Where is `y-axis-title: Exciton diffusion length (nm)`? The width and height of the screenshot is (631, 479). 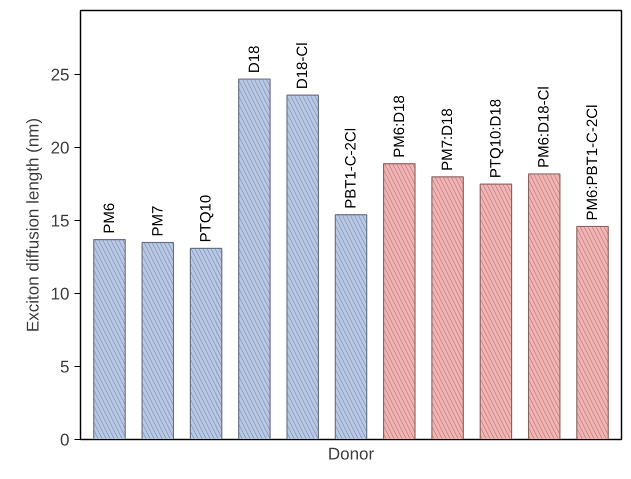 y-axis-title: Exciton diffusion length (nm) is located at coordinates (33, 225).